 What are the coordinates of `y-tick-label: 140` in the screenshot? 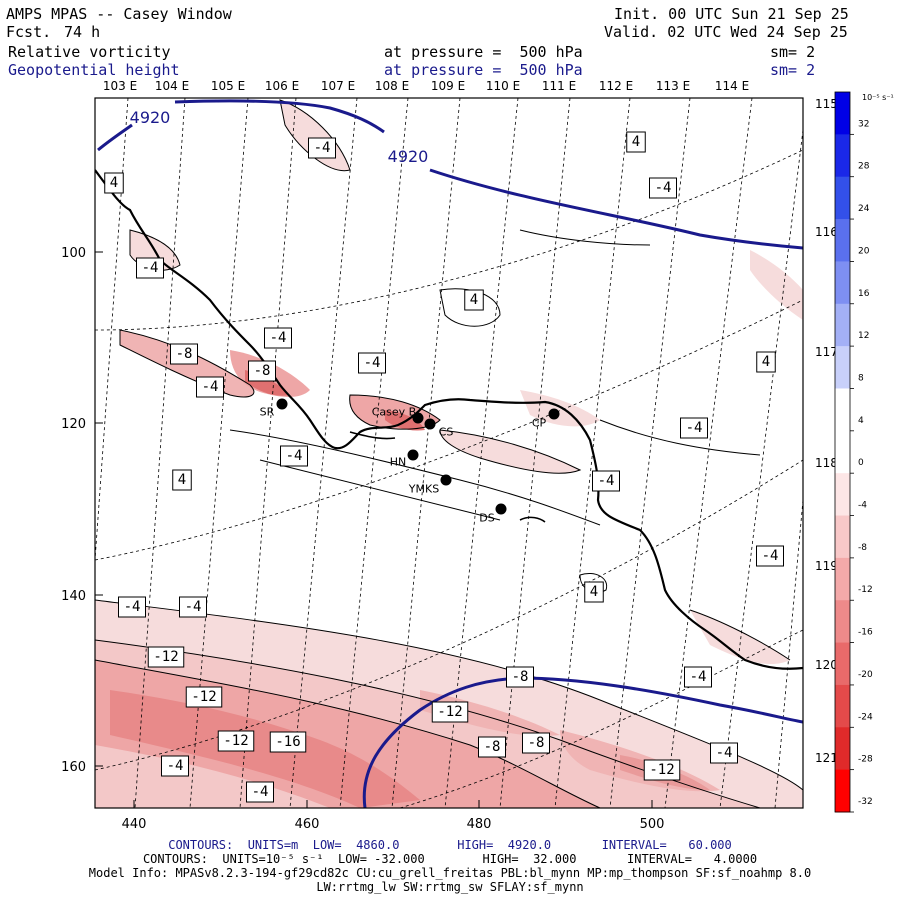 It's located at (73, 596).